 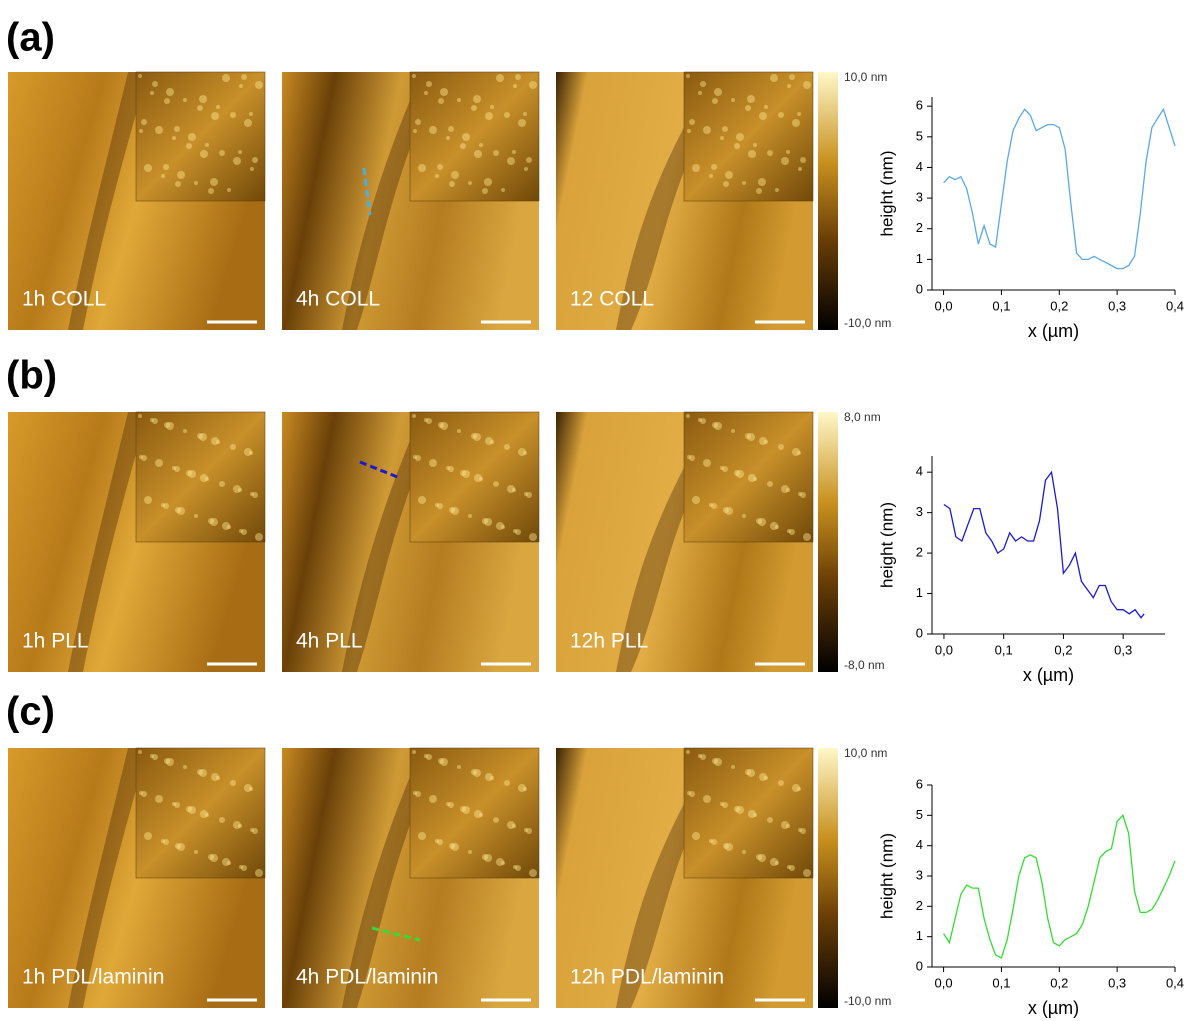 What do you see at coordinates (1004, 649) in the screenshot?
I see `x-tick-label: 0,1` at bounding box center [1004, 649].